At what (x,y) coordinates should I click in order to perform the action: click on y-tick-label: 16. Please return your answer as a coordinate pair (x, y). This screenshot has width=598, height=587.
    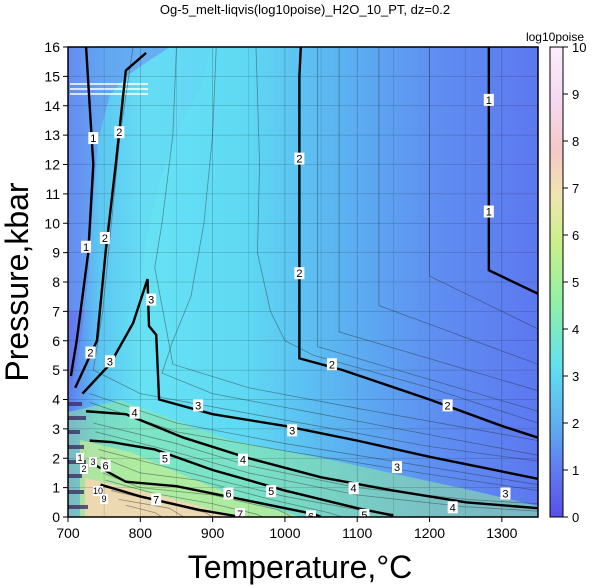
    Looking at the image, I should click on (52, 47).